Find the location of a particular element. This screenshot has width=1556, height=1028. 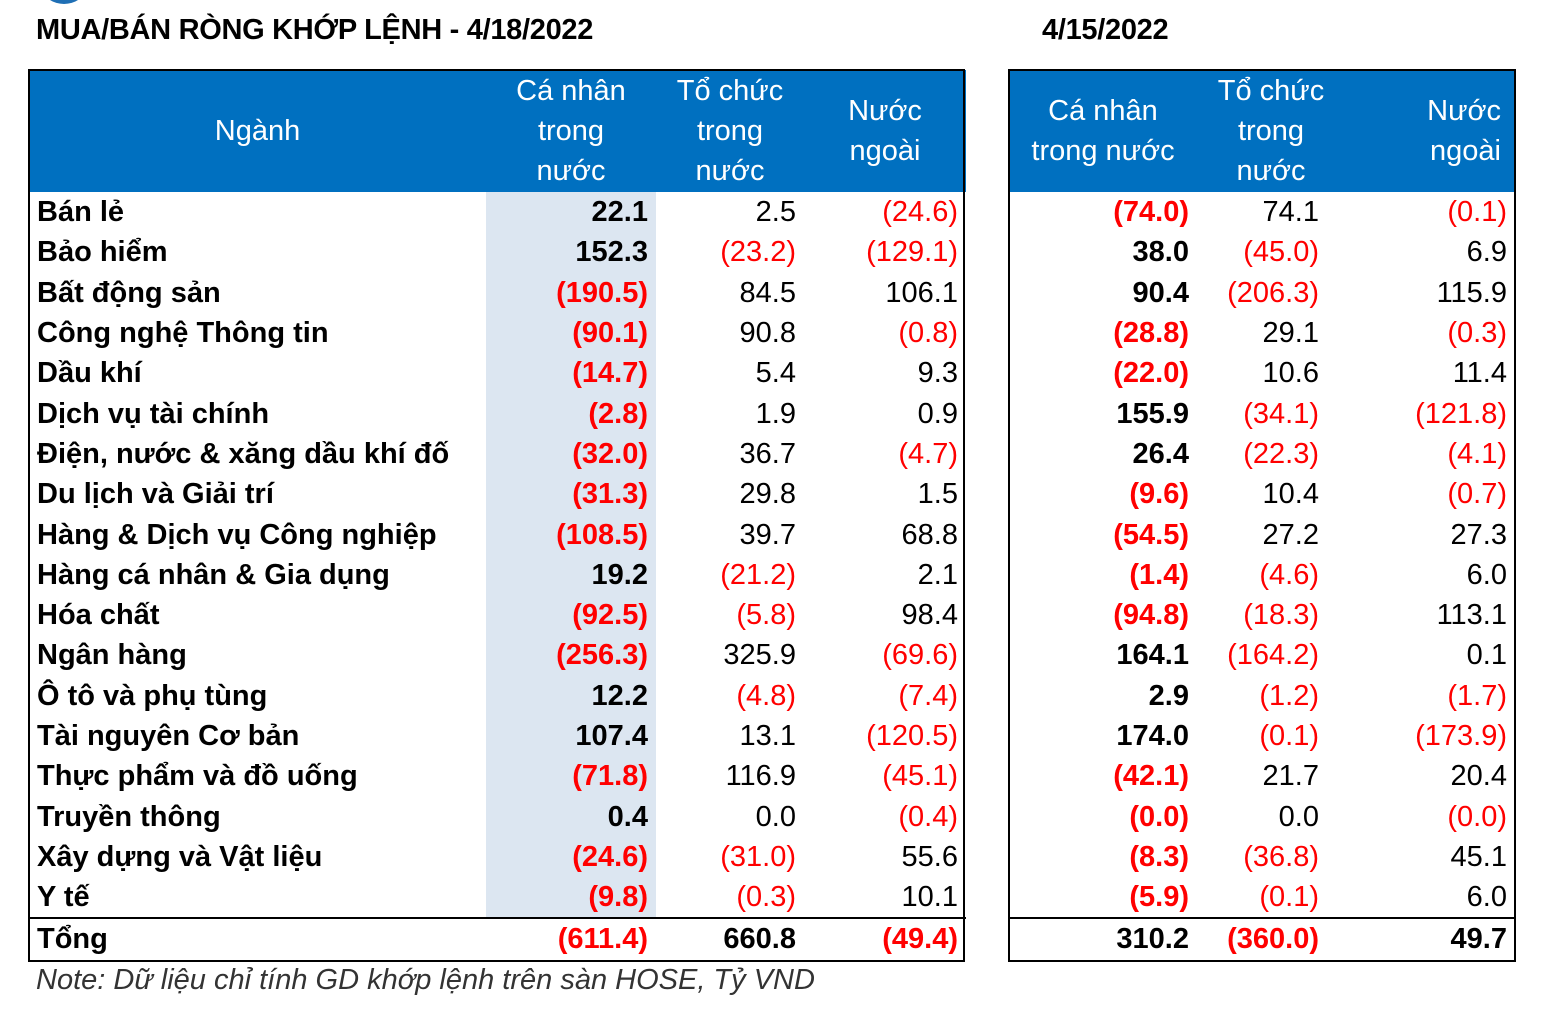

foreign-value: 0.1 is located at coordinates (1486, 655).